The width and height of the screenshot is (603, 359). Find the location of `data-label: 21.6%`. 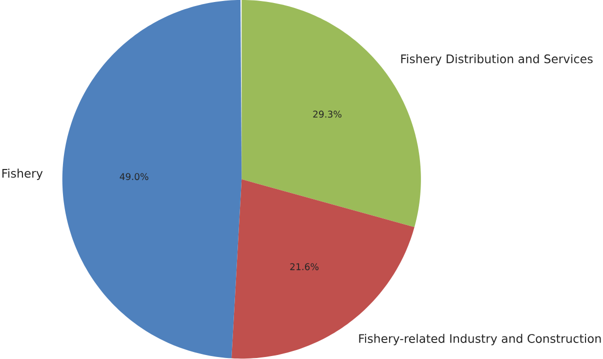

data-label: 21.6% is located at coordinates (304, 266).